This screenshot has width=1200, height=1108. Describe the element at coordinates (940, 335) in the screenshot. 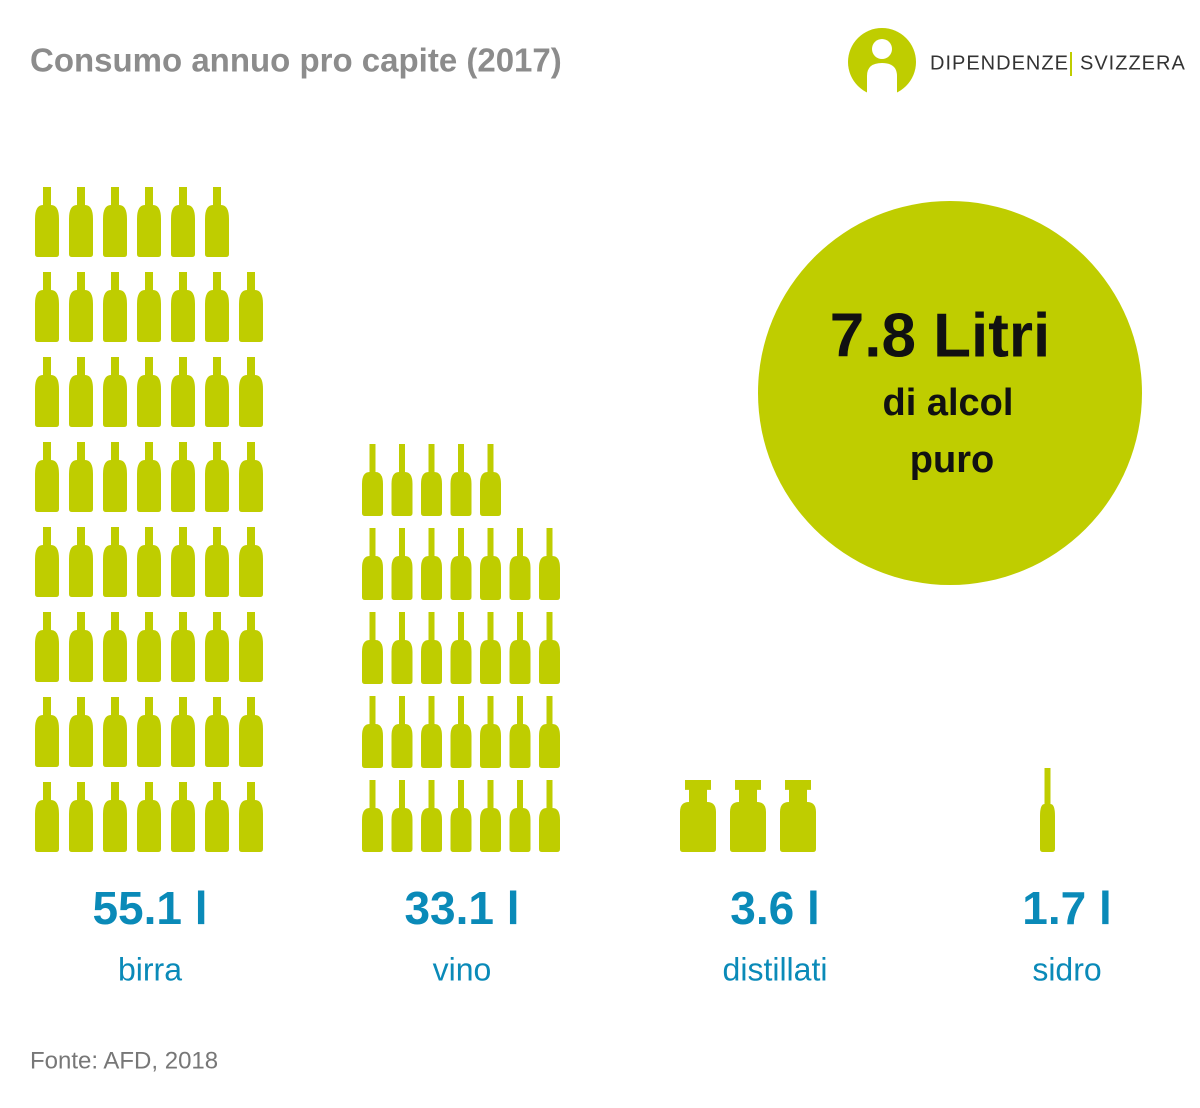

I see `callout-line: 7.8 Litri` at that location.